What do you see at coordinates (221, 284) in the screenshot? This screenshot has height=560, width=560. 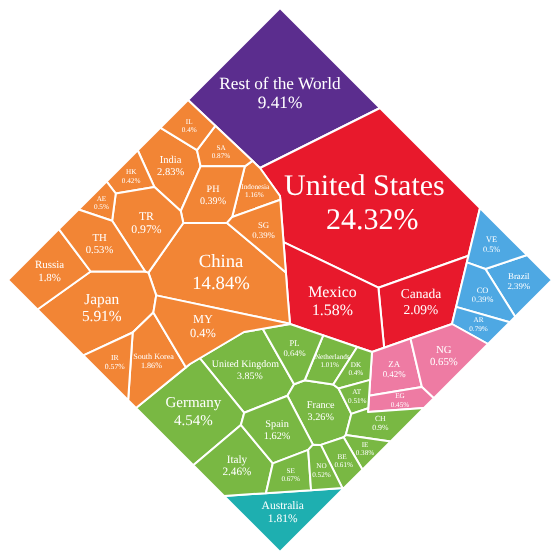 I see `data-label: 14.84%` at bounding box center [221, 284].